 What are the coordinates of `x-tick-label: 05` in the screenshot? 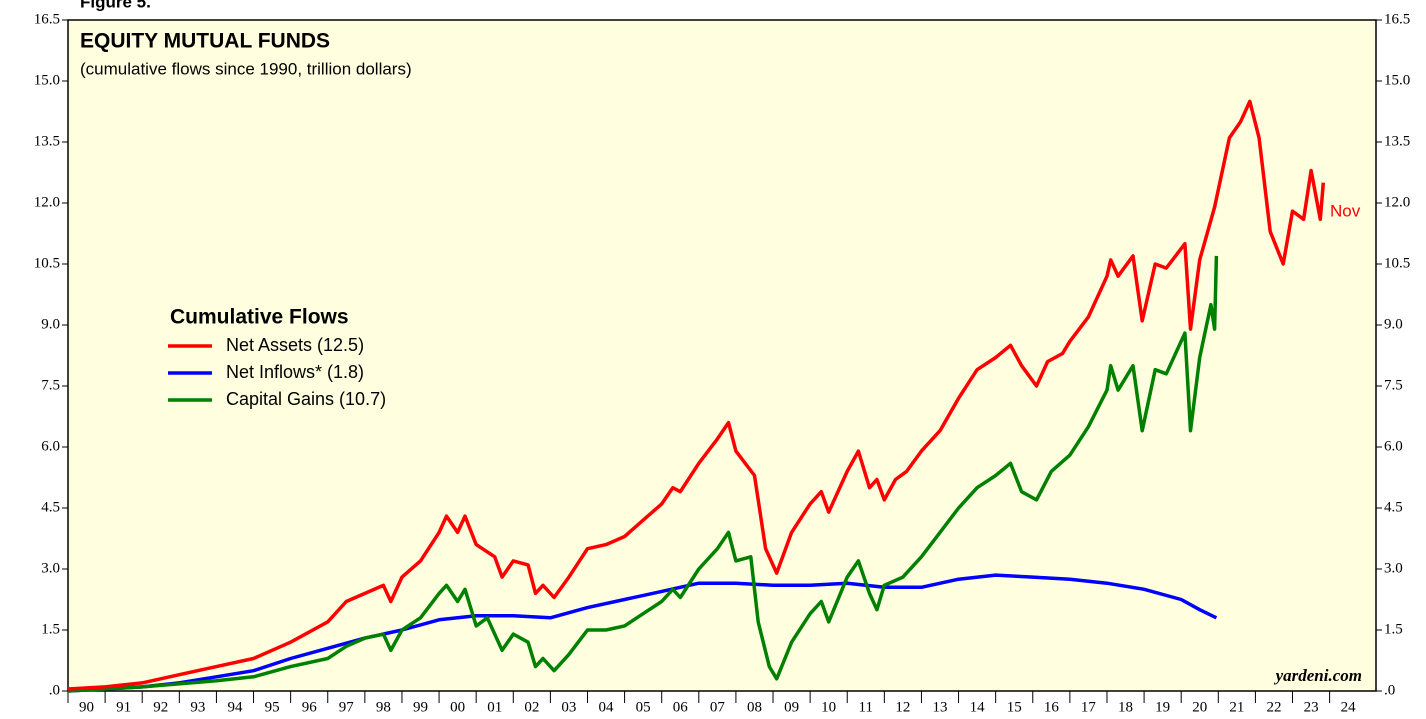 It's located at (643, 707).